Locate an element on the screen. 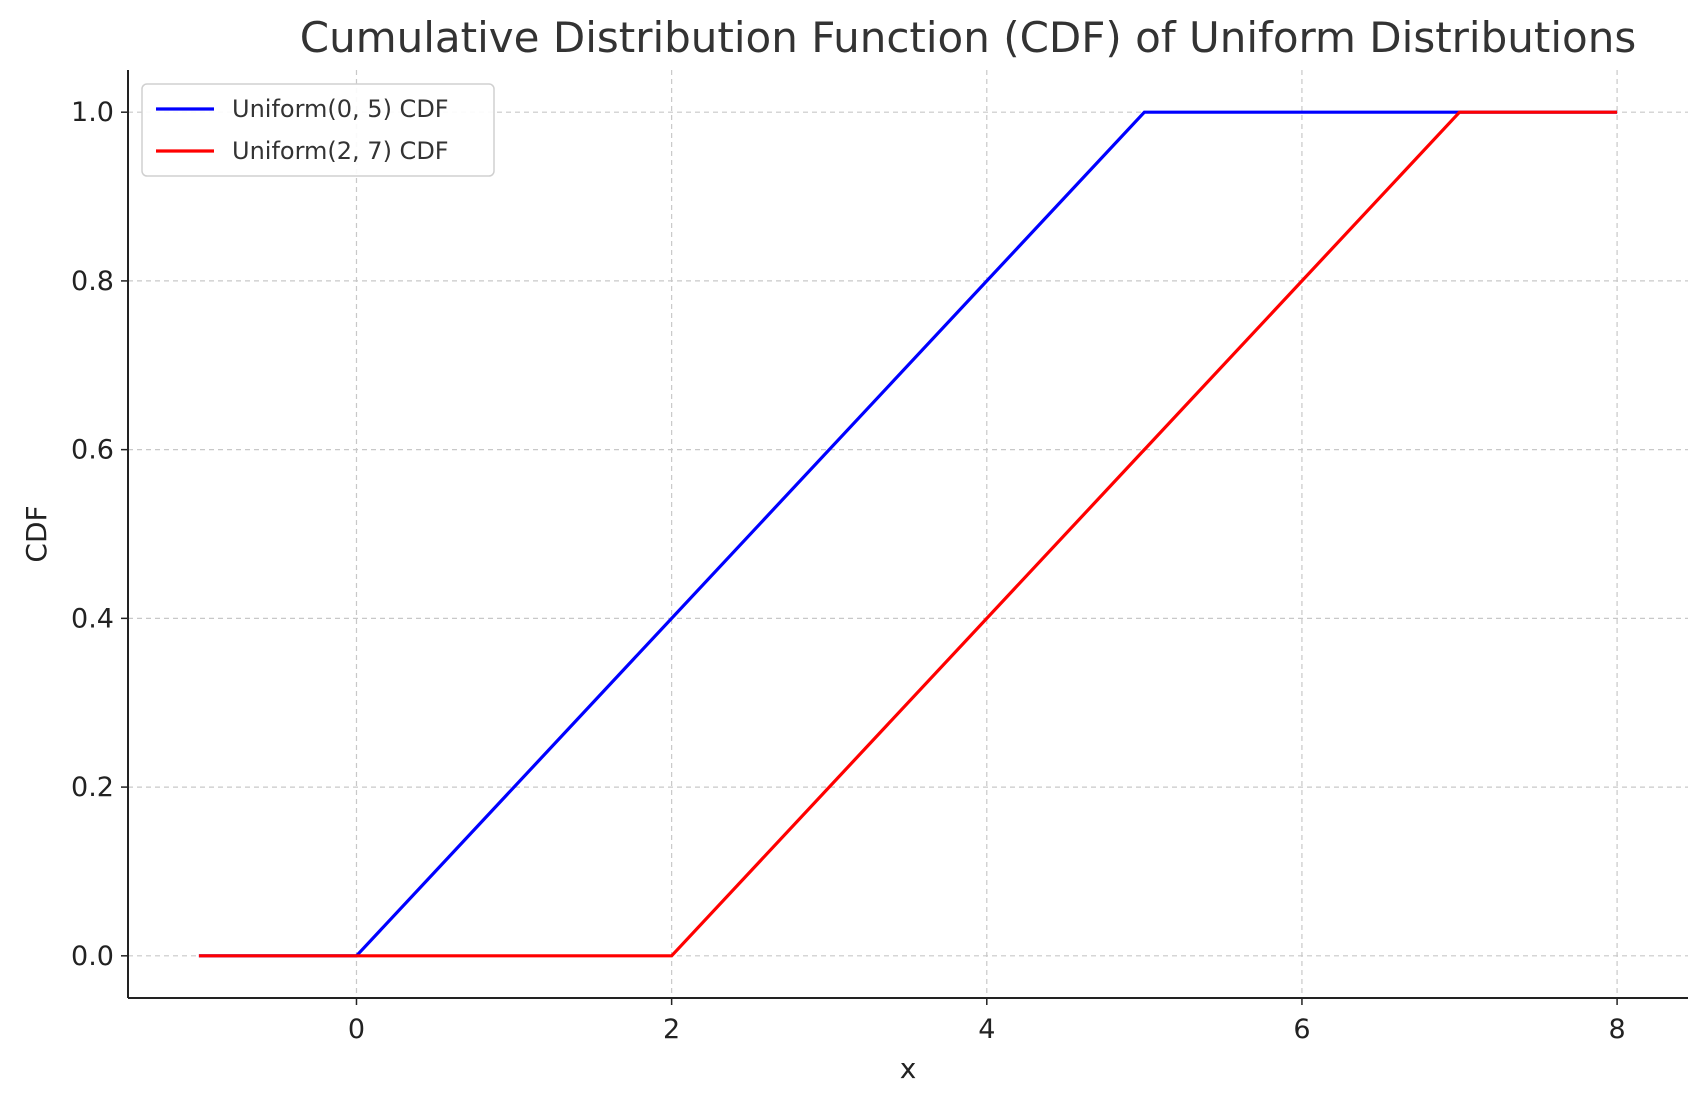 This screenshot has width=1697, height=1101. y-tick-label: 0.4 is located at coordinates (92, 618).